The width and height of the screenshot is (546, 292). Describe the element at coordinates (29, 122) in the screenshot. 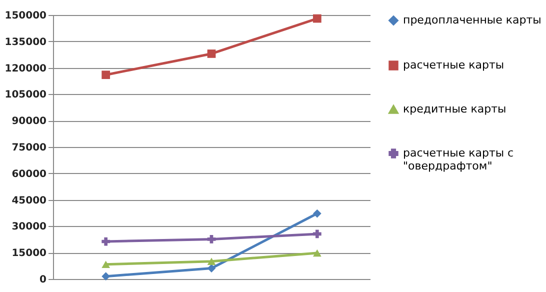

I see `y-tick-label: 90000` at that location.